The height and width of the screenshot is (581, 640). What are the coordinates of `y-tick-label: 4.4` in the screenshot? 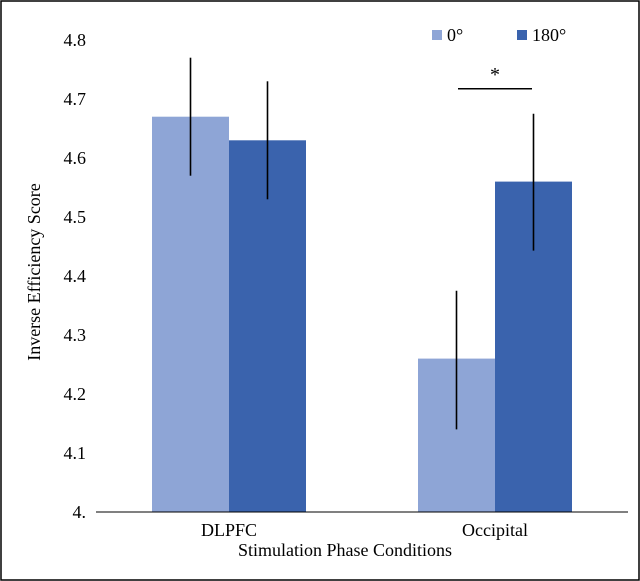 It's located at (75, 276).